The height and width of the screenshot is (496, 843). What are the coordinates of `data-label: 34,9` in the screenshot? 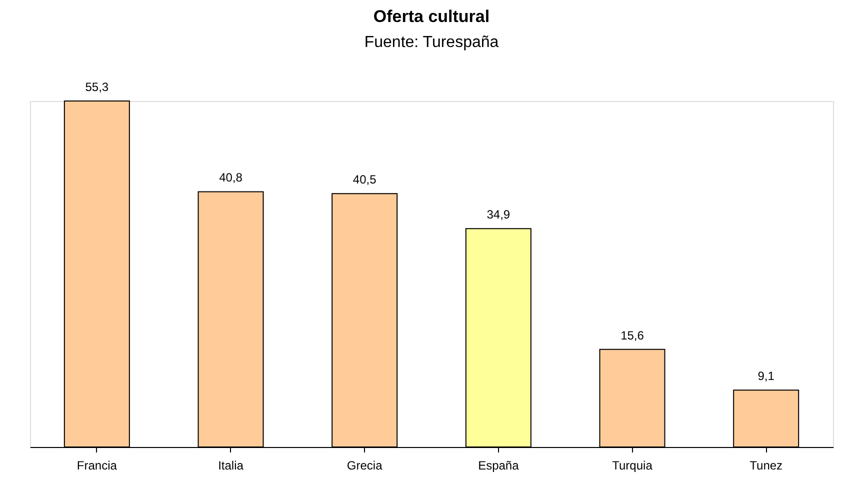 It's located at (498, 215).